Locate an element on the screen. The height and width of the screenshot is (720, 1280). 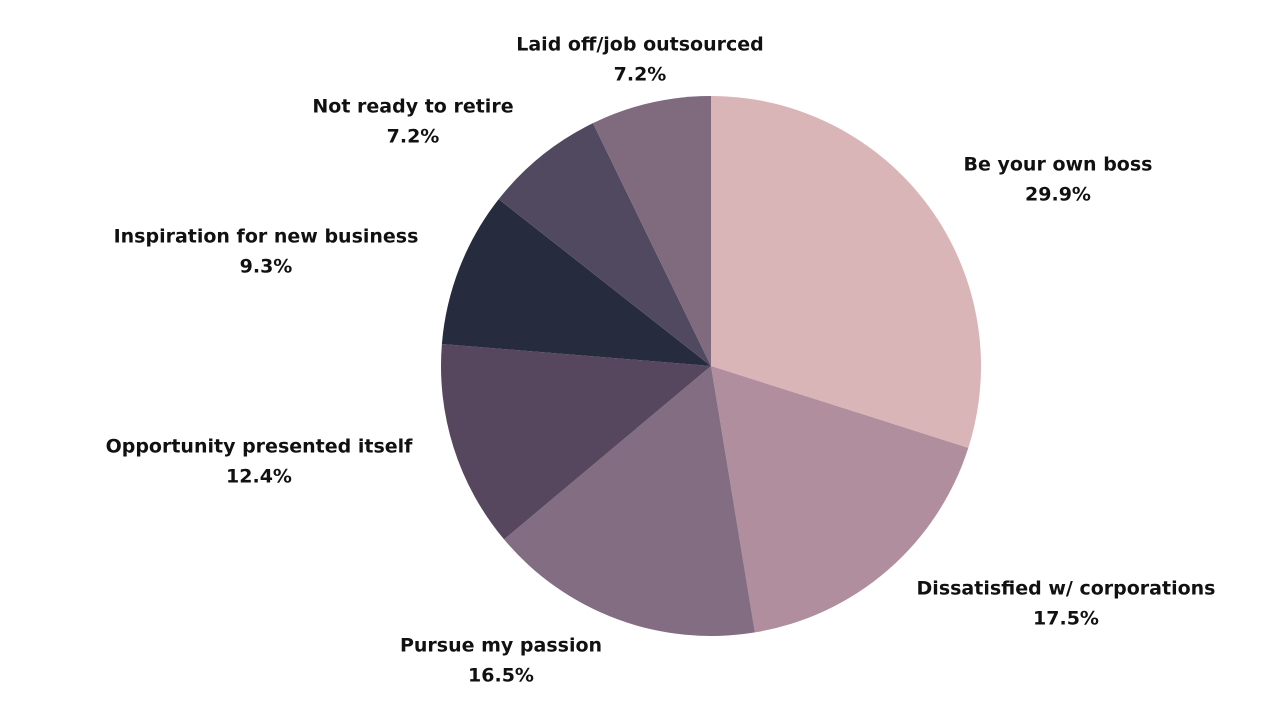
slice-value: 12.4% is located at coordinates (259, 477).